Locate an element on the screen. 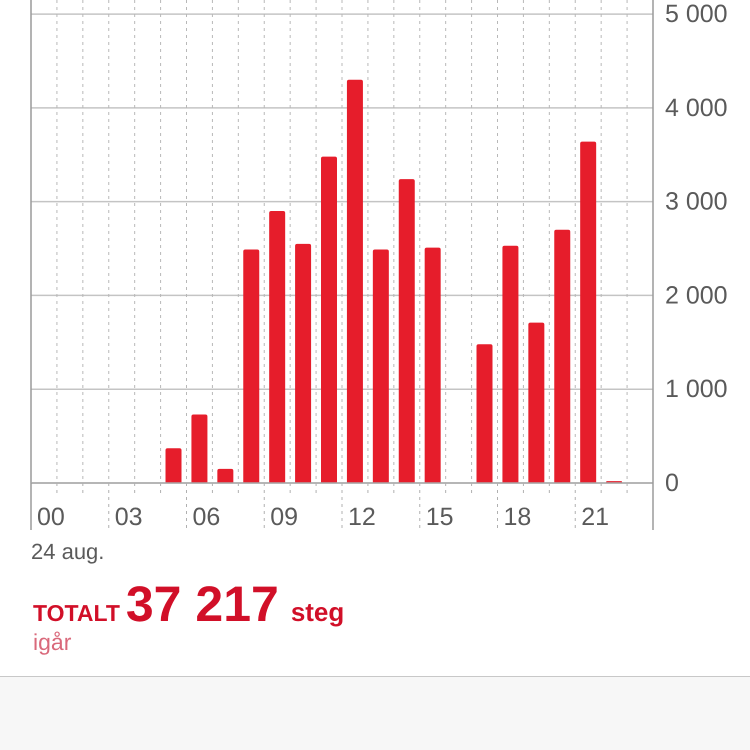 The width and height of the screenshot is (750, 750). x-tick-label: 18 is located at coordinates (518, 517).